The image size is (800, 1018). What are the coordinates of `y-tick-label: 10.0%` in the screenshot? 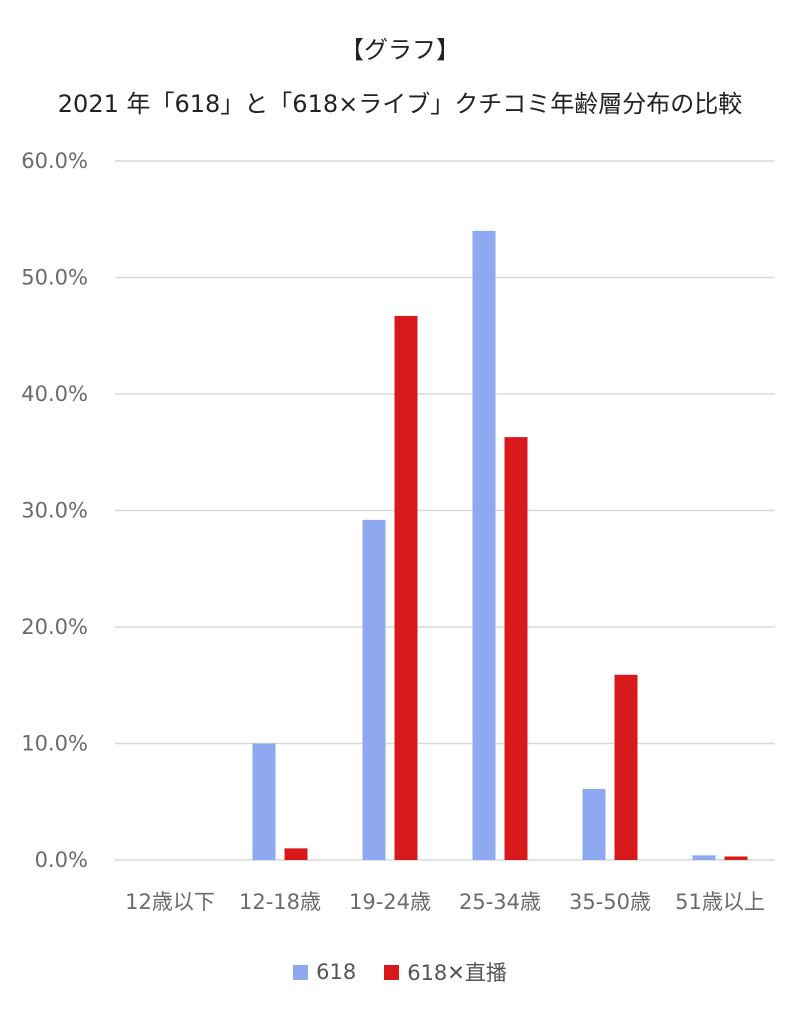 It's located at (54, 744).